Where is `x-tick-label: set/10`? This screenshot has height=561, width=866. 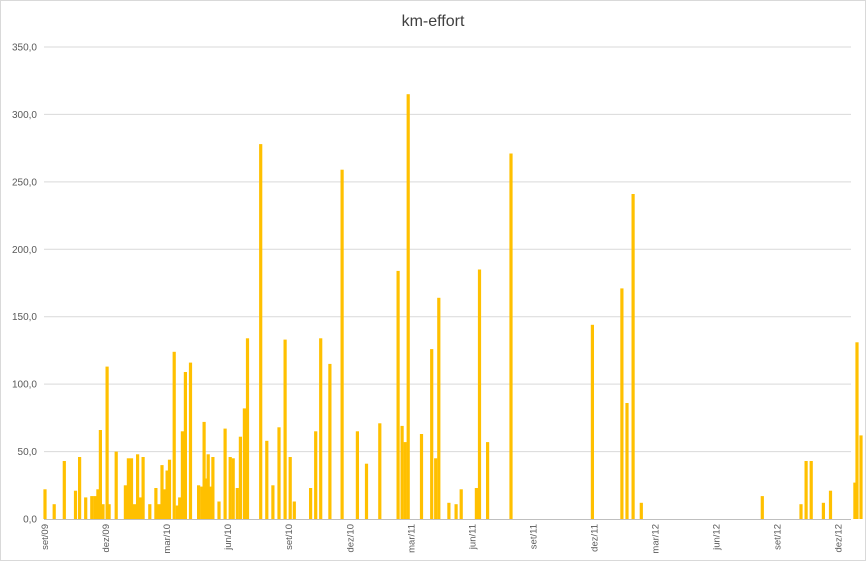
x-tick-label: set/10 is located at coordinates (289, 537).